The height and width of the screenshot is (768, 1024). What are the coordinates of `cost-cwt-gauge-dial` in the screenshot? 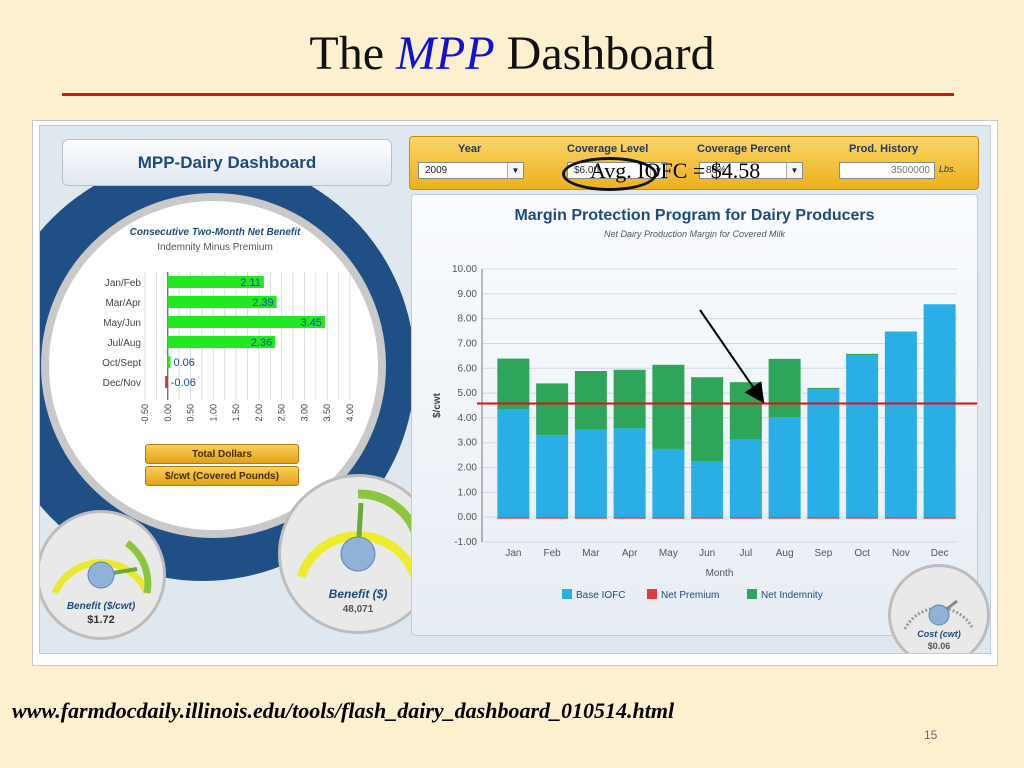 It's located at (939, 614).